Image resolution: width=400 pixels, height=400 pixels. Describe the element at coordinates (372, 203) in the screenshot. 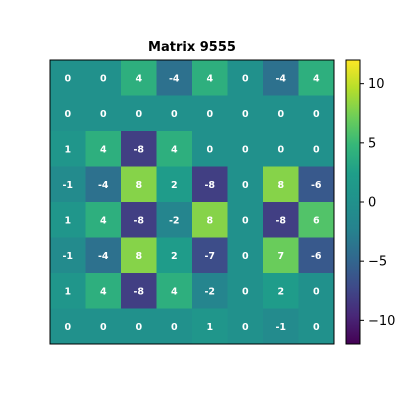

I see `colorbar-tick-label: 0` at that location.